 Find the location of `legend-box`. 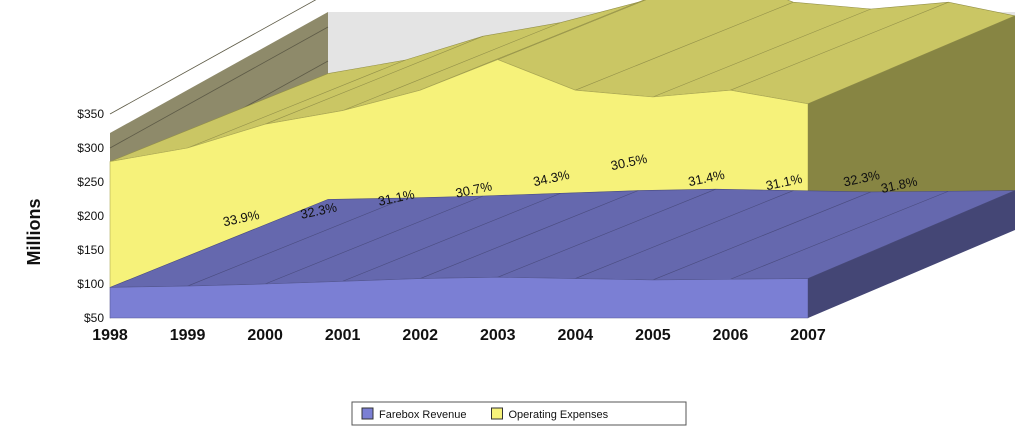

legend-box is located at coordinates (519, 413).